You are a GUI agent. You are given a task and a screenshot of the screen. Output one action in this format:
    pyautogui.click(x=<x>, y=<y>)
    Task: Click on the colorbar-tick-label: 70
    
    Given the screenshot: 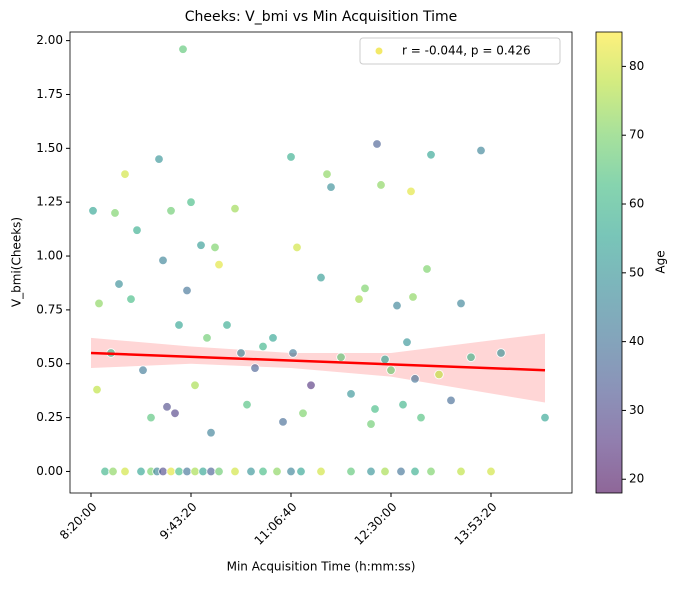 What is the action you would take?
    pyautogui.click(x=636, y=135)
    